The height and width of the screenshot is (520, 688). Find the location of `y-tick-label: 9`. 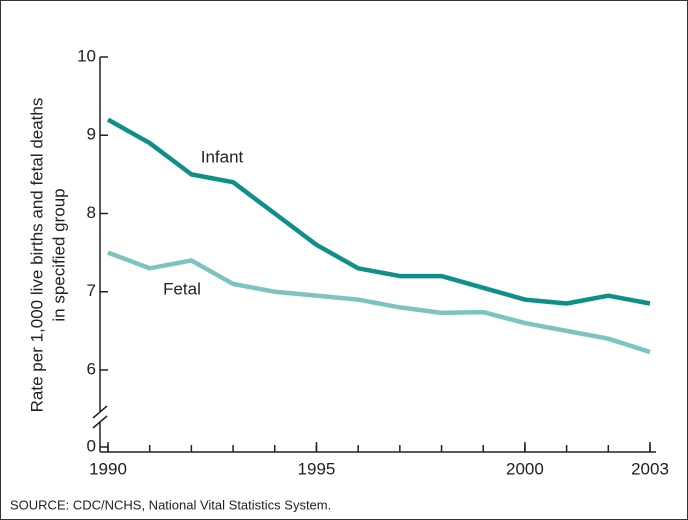

y-tick-label: 9 is located at coordinates (91, 134).